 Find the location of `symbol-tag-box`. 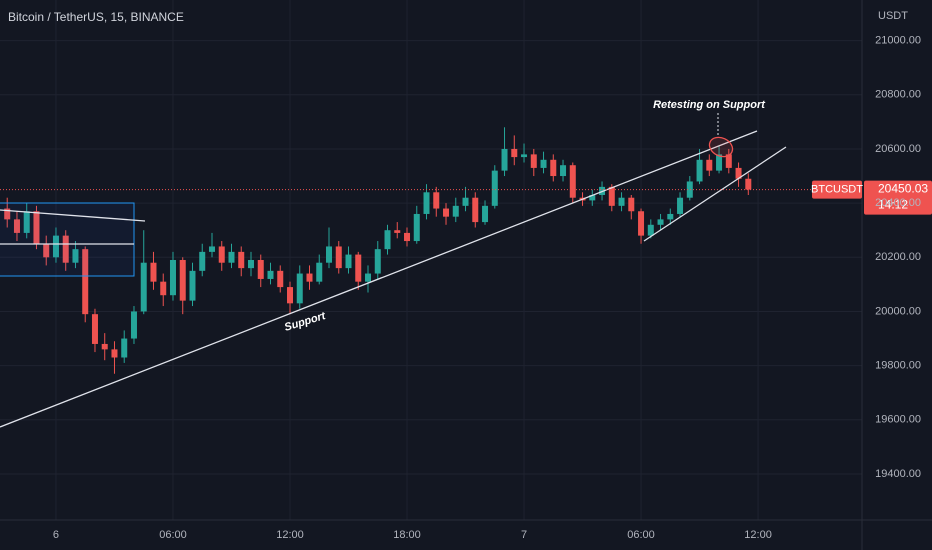

symbol-tag-box is located at coordinates (837, 189).